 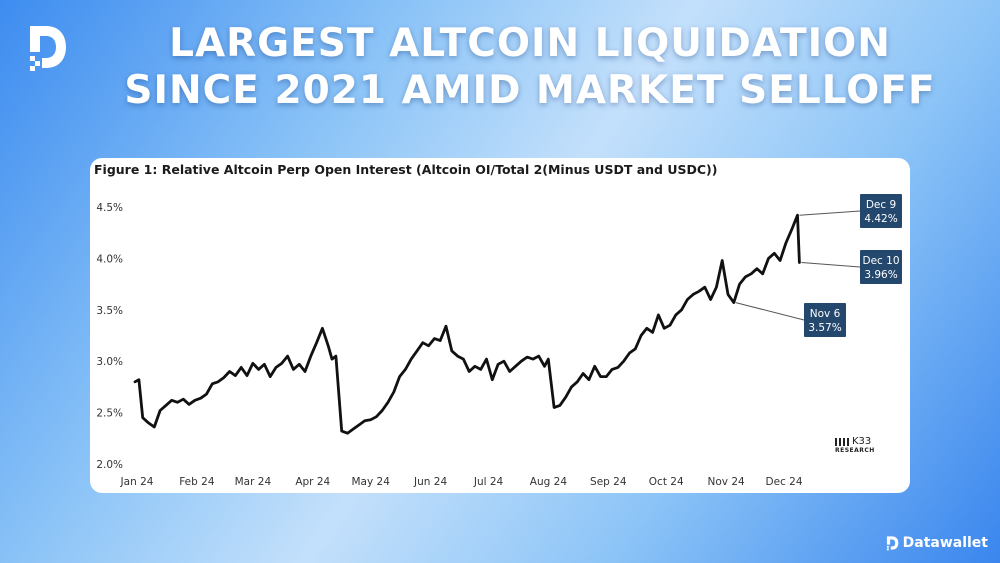 I want to click on x-tick-label: Dec 24, so click(x=784, y=482).